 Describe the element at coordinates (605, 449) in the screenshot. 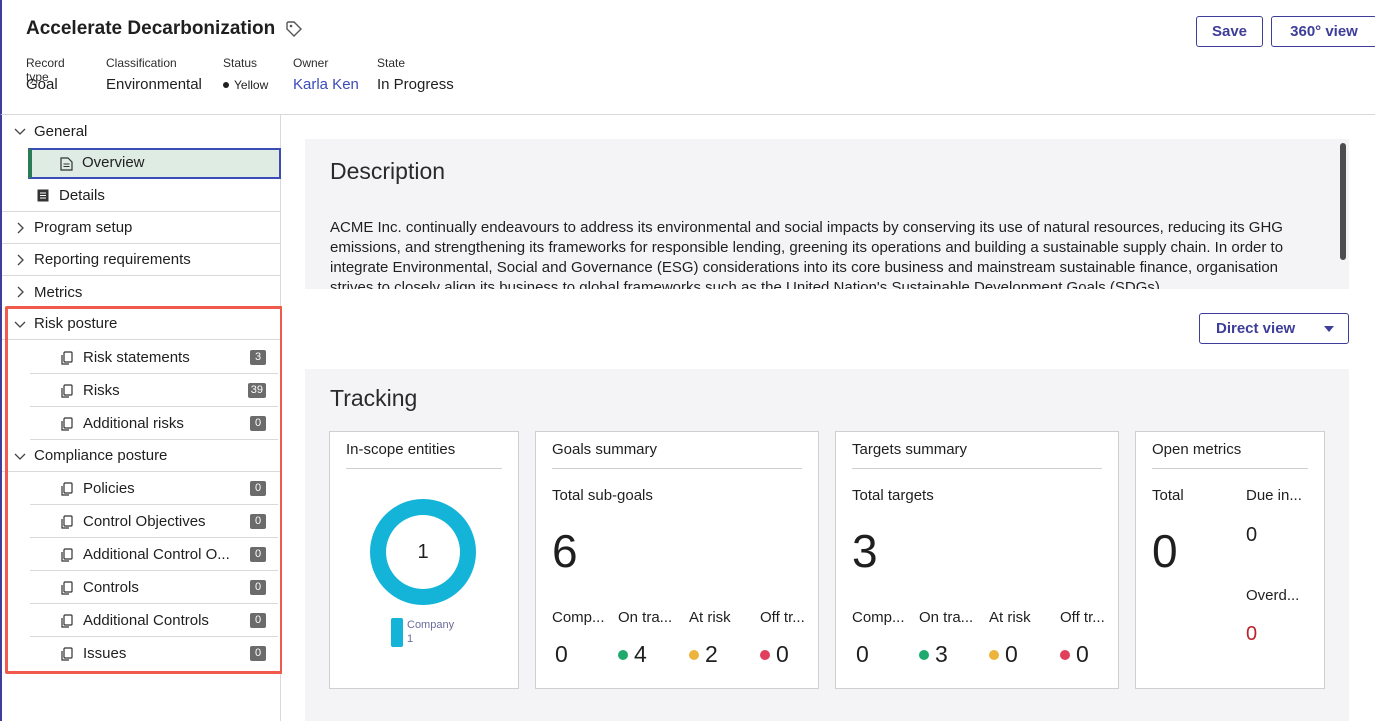

I see `card-title: Goals summary` at that location.